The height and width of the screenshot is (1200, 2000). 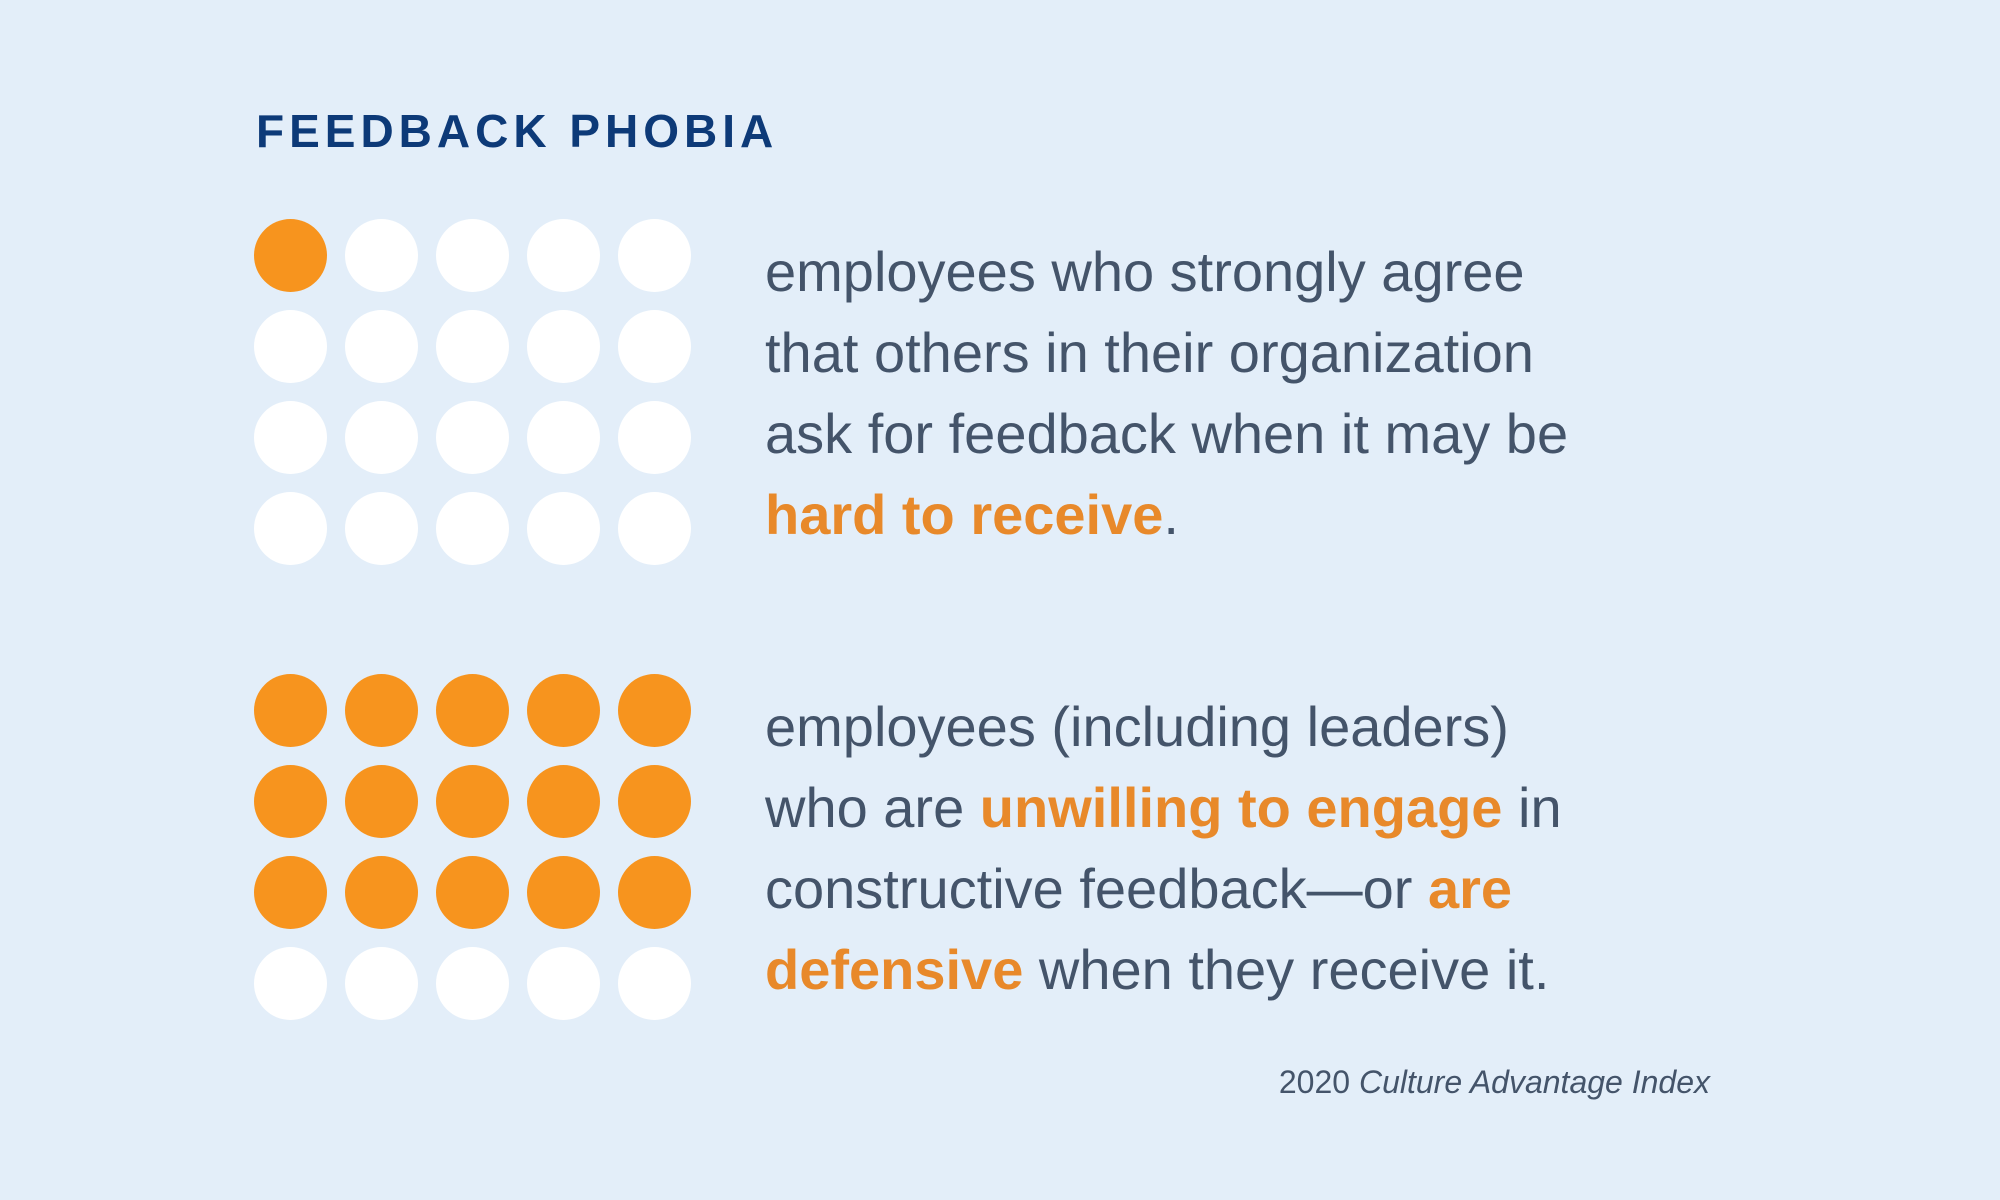 I want to click on stat-line: constructive feedback—or are, so click(x=1163, y=888).